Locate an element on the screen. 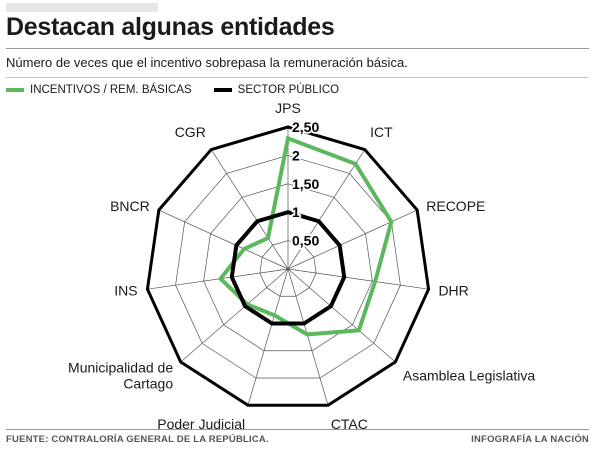 The image size is (595, 449). legend-item-incentivos: INCENTIVOS / REM. BÁSICAS is located at coordinates (99, 90).